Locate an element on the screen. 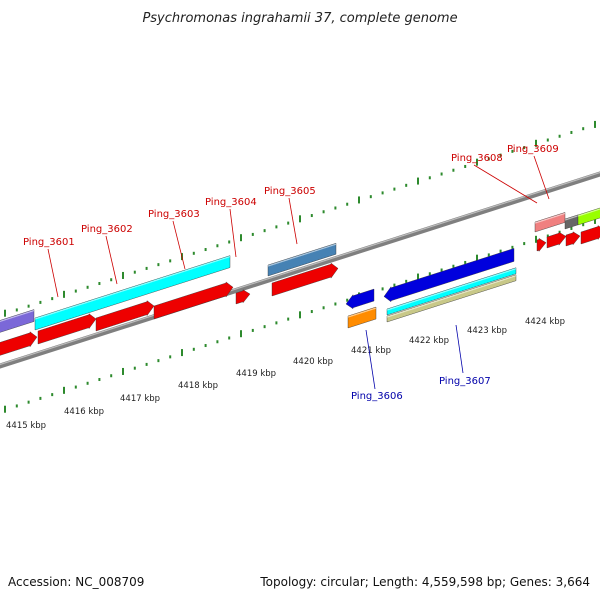 Image resolution: width=600 pixels, height=600 pixels. scale-label: 4424 kbp is located at coordinates (545, 322).